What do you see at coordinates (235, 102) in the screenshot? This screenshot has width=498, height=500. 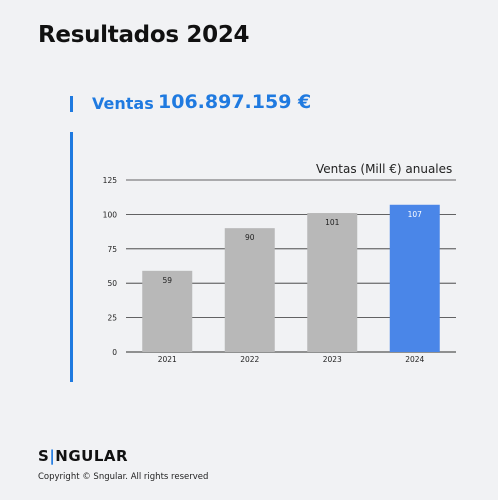 I see `kpi-value: 106.897.159 €` at bounding box center [235, 102].